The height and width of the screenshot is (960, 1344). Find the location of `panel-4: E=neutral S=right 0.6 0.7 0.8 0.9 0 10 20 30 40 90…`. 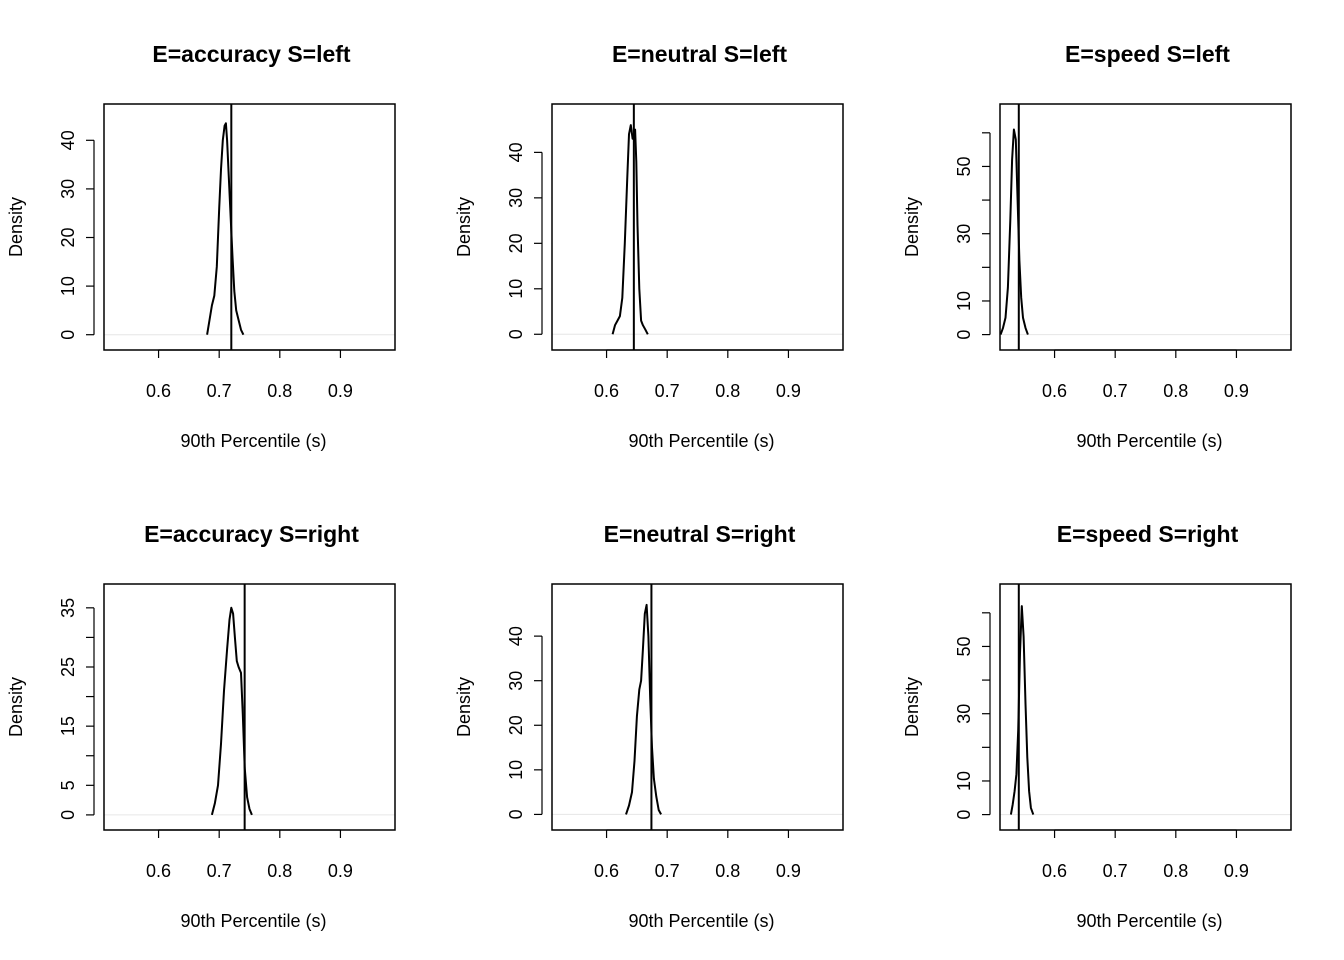

panel-4: E=neutral S=right 0.6 0.7 0.8 0.9 0 10 20 30 40 90… is located at coordinates (649, 726).